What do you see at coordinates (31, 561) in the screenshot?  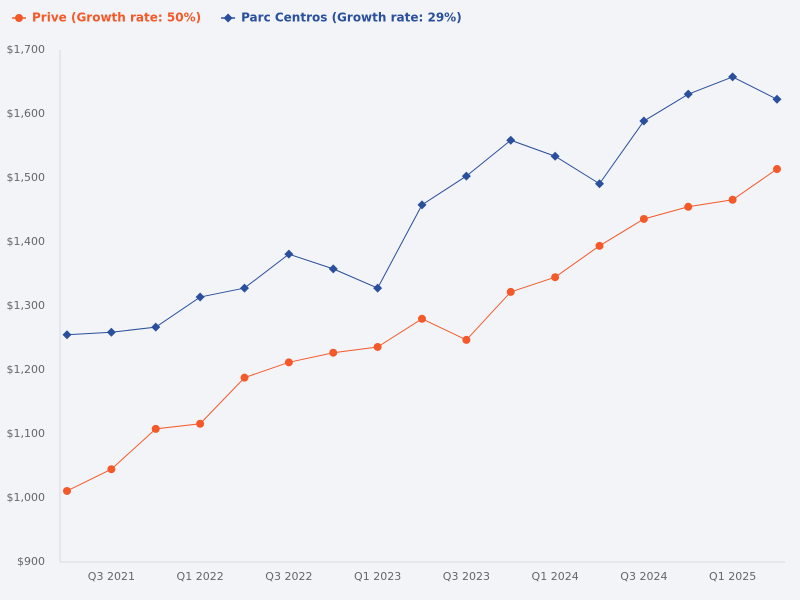 I see `y-tick-label: $900` at bounding box center [31, 561].